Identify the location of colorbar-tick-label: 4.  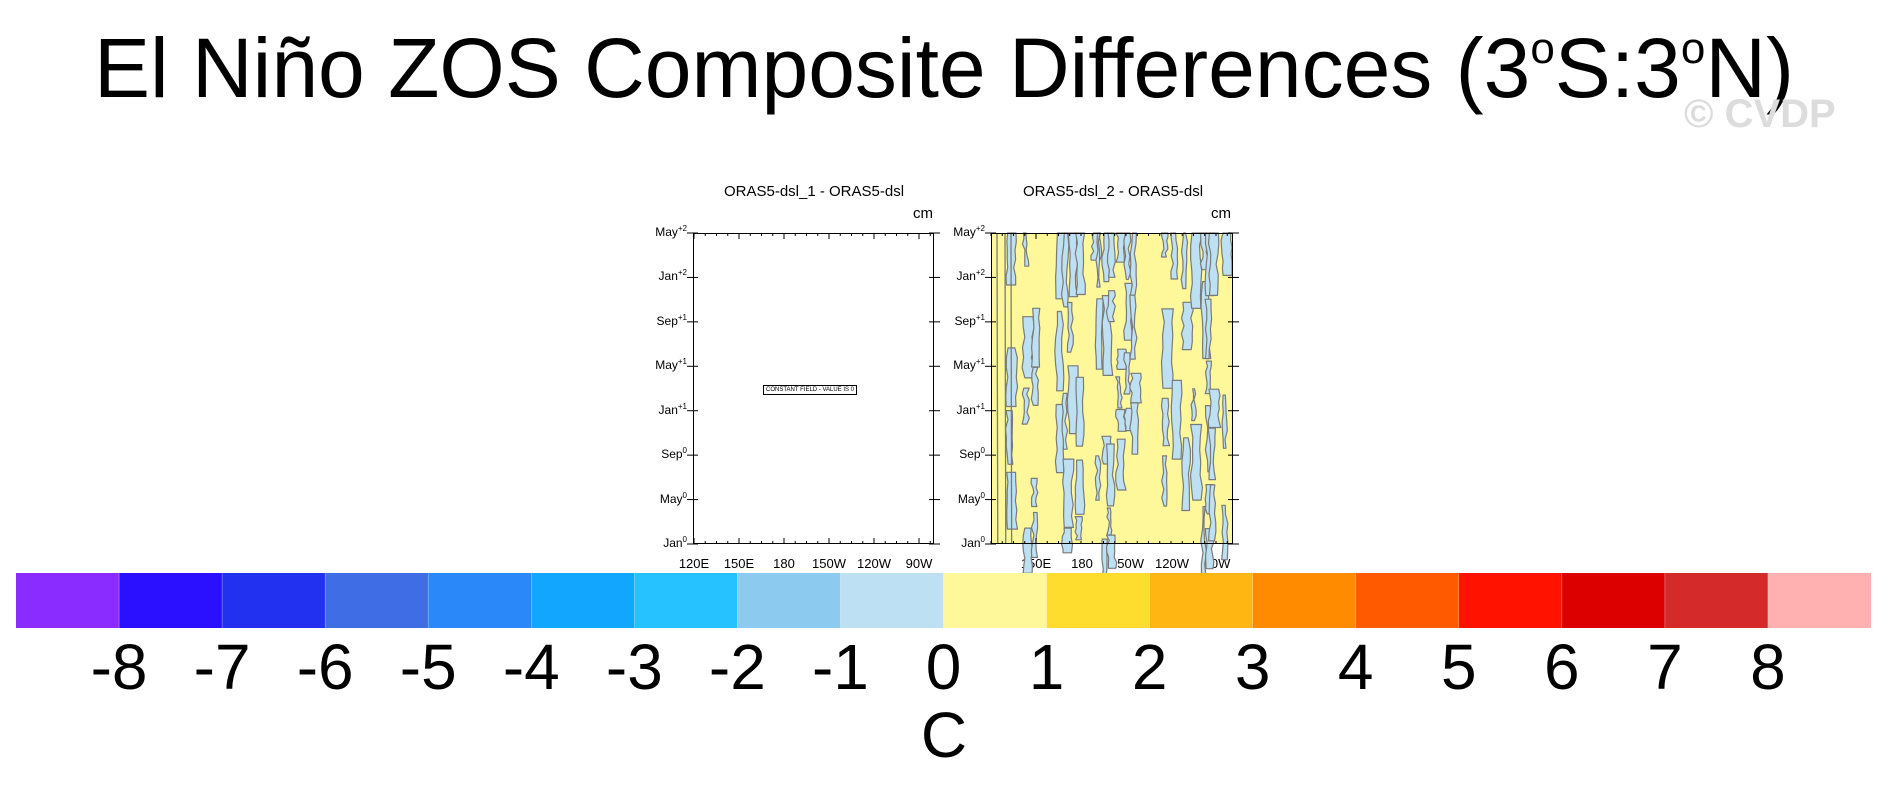
(1355, 667).